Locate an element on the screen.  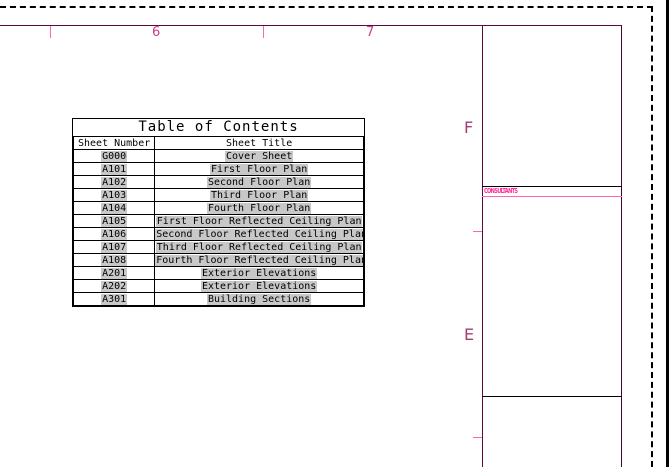
toc-cell-sheet-title: Third Floor Plan is located at coordinates (259, 195).